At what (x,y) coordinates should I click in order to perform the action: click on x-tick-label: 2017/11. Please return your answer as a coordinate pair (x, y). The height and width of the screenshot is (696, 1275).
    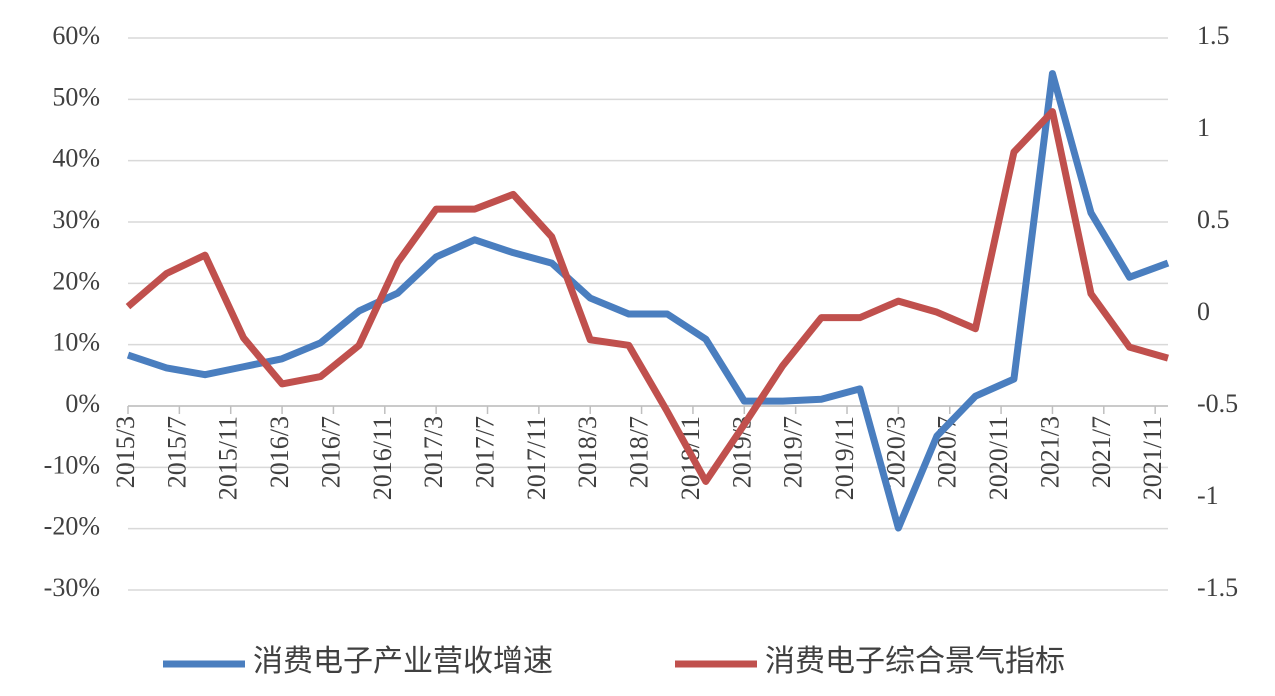
    Looking at the image, I should click on (536, 458).